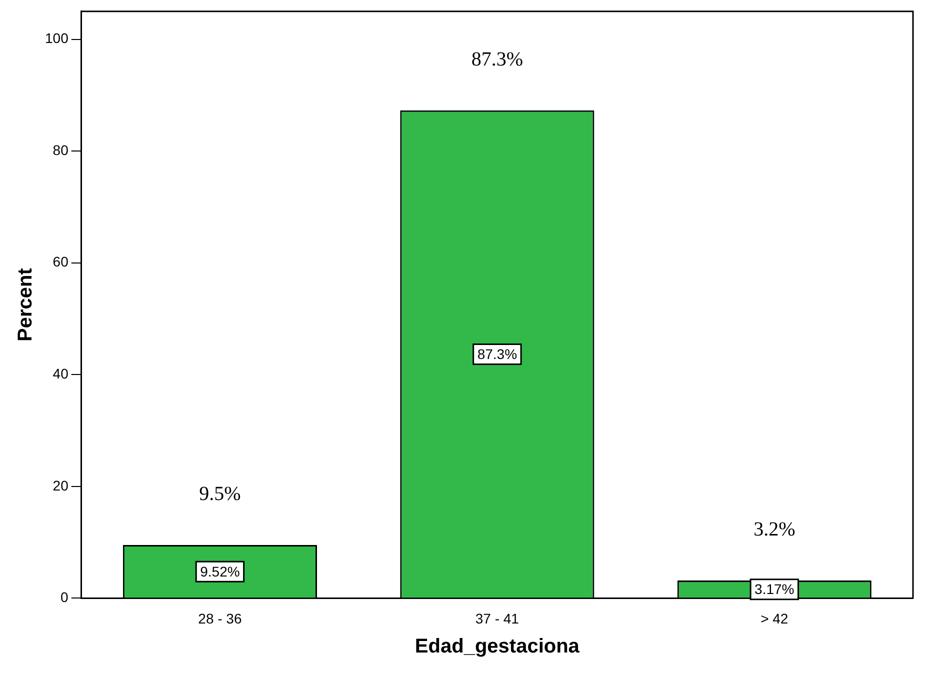 Image resolution: width=927 pixels, height=673 pixels. What do you see at coordinates (60, 262) in the screenshot?
I see `y-tick-label: 60` at bounding box center [60, 262].